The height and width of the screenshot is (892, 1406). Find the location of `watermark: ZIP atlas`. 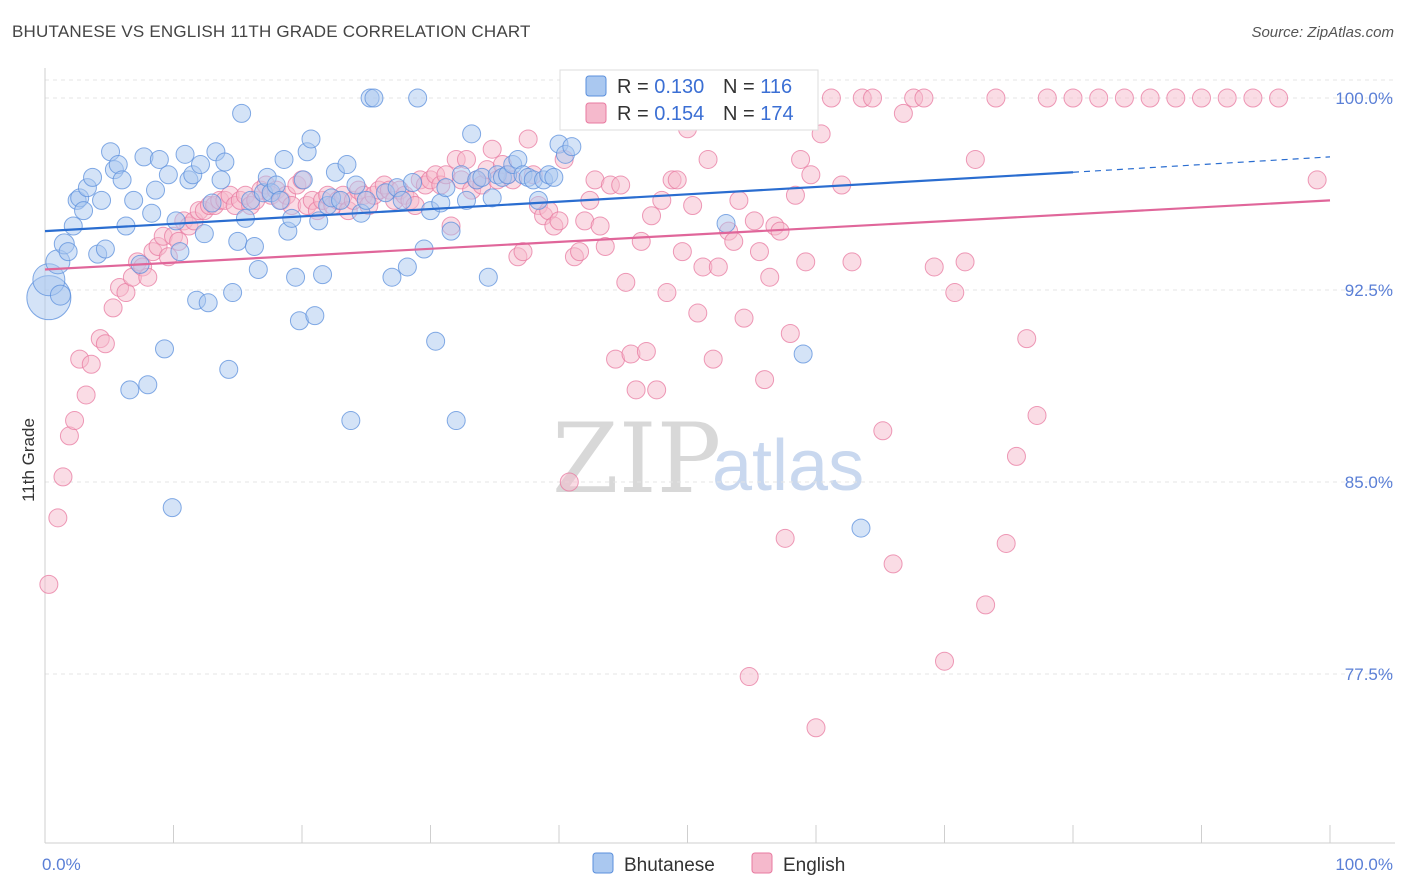

watermark: ZIP atlas is located at coordinates (708, 459).